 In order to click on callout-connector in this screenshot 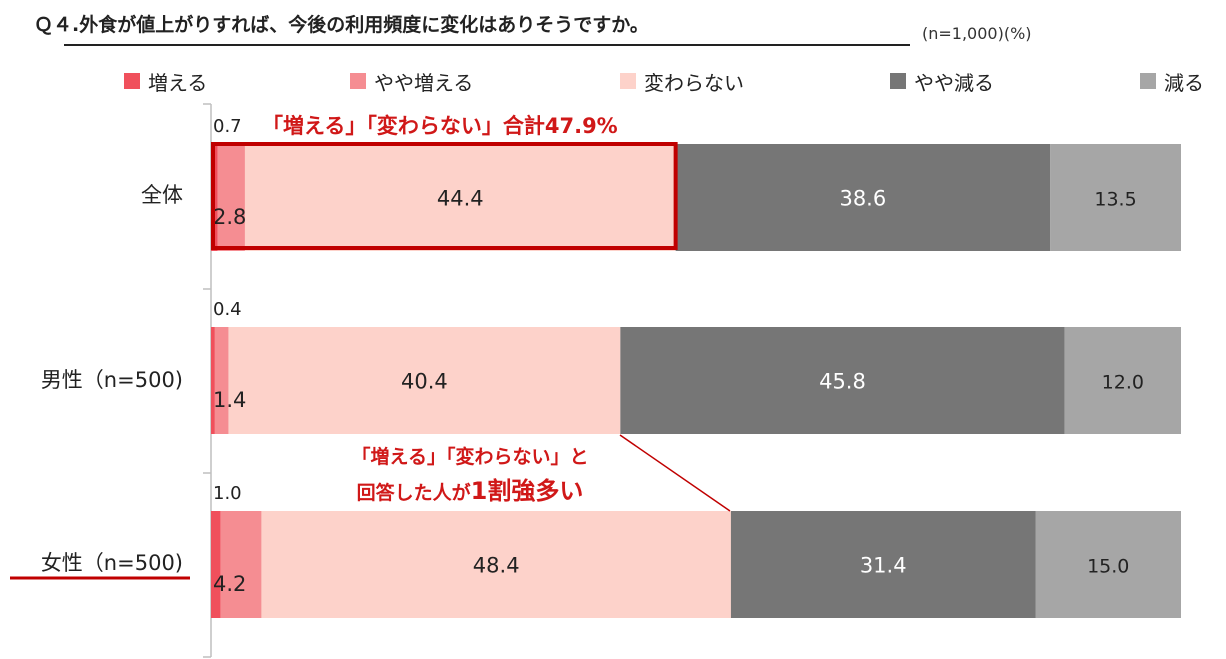, I will do `click(675, 473)`.